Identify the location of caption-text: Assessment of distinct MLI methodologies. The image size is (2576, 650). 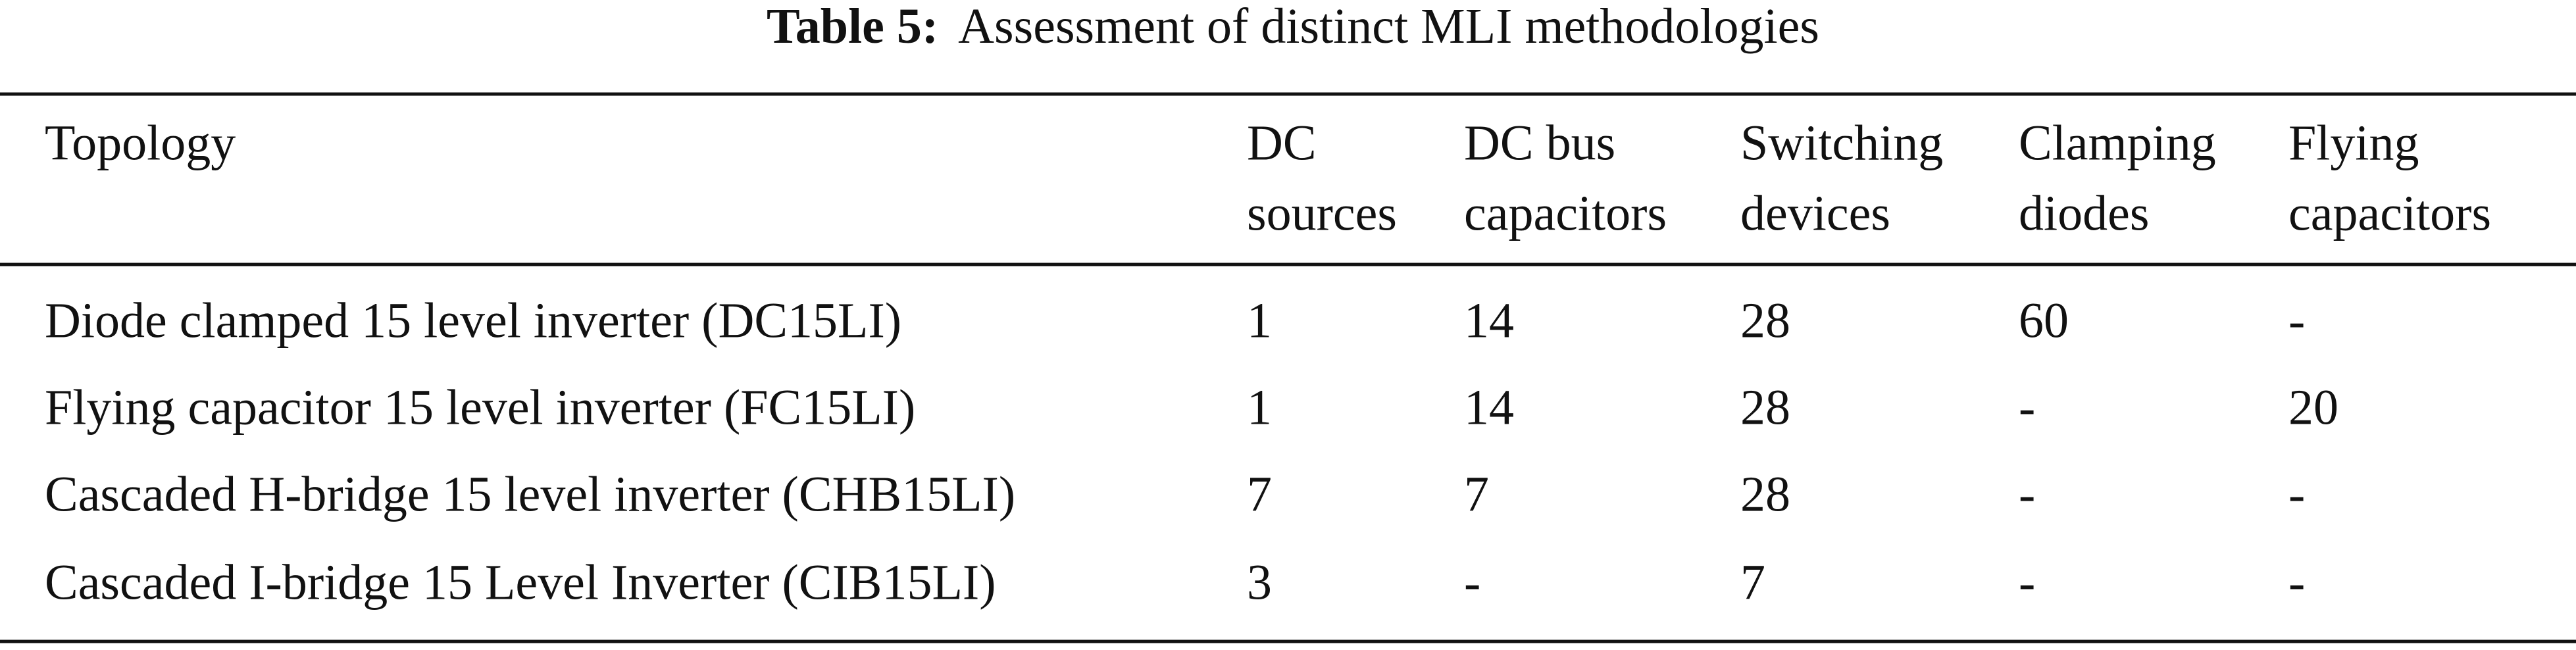
(1388, 27).